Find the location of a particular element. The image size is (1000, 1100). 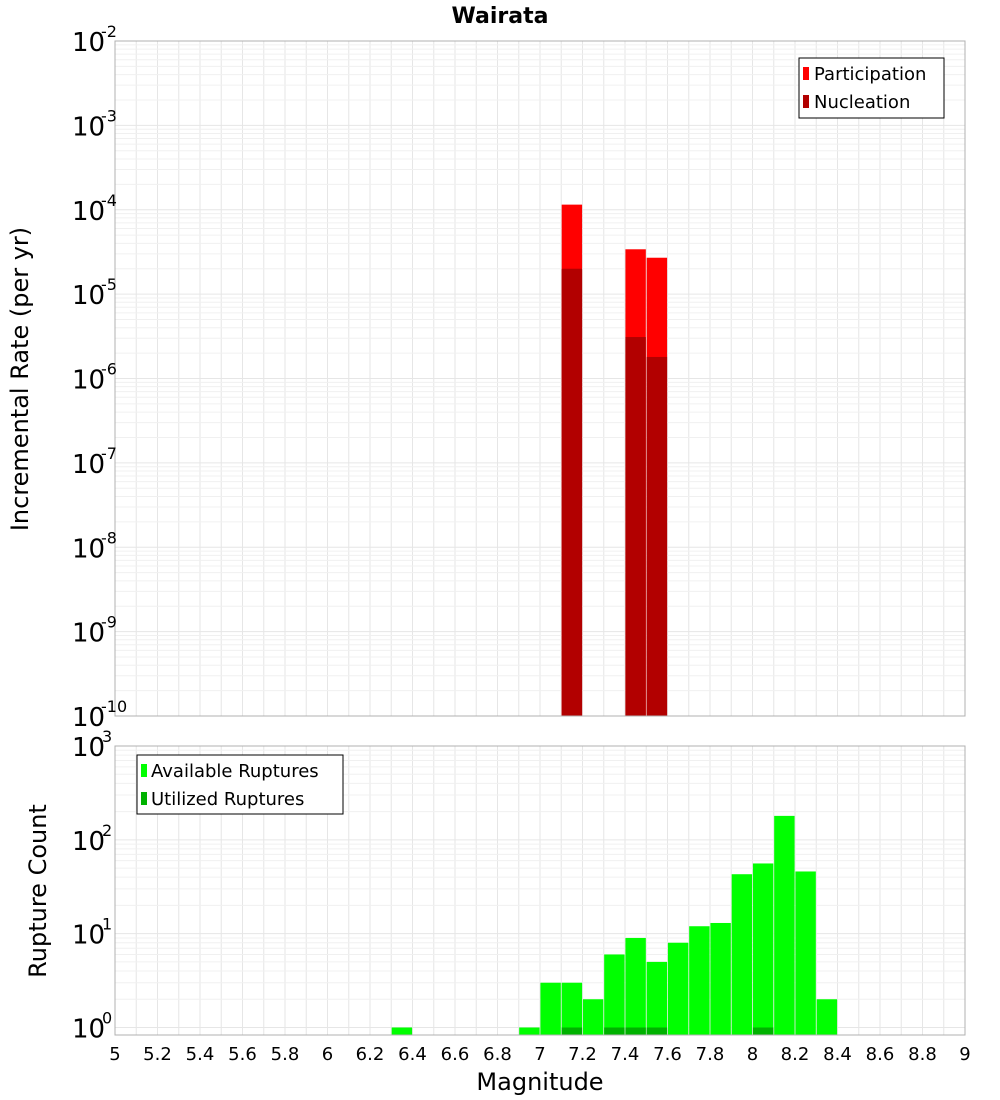

x-tick-label: 5.6 is located at coordinates (242, 1054).